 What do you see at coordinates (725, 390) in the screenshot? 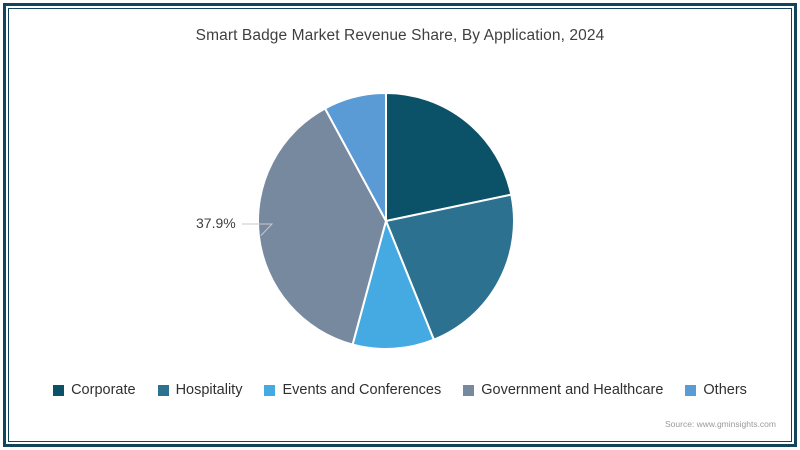
I see `legend-item-label: Others` at bounding box center [725, 390].